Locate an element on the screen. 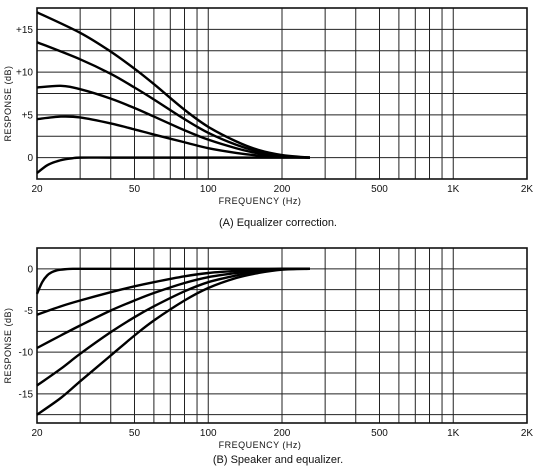  chart-caption: (A) Equalizer correction. is located at coordinates (278, 223).